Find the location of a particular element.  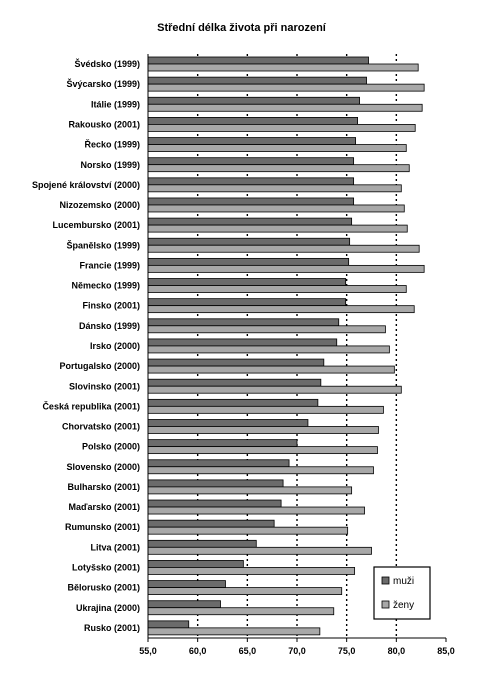

category-label: Slovensko (2000) is located at coordinates (103, 467).